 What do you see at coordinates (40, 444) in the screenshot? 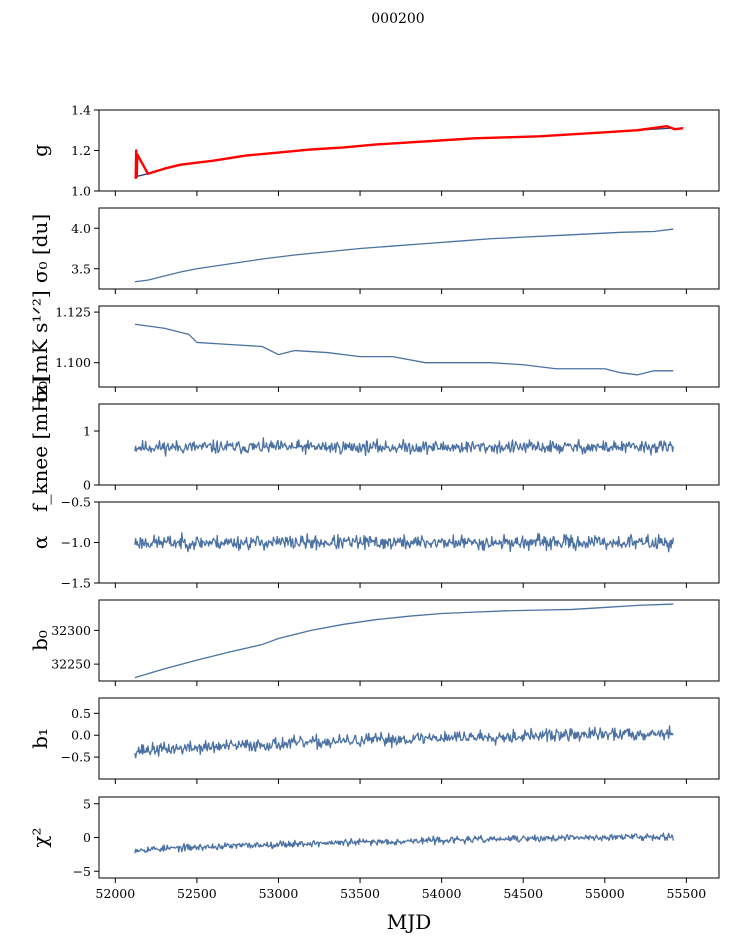
I see `y-axis-label: f_knee [mHz]` at bounding box center [40, 444].